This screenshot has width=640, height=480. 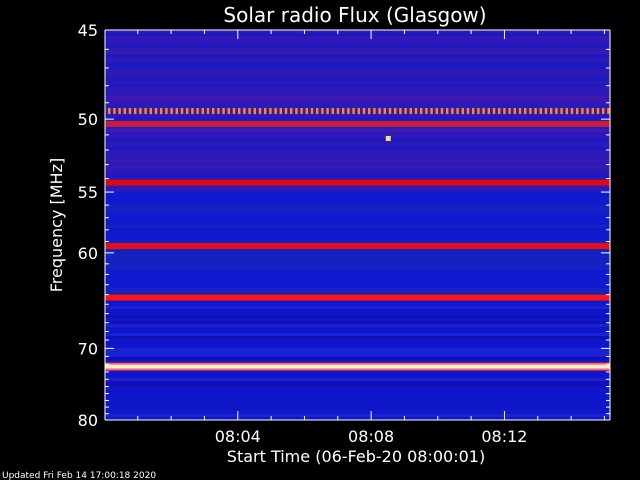 I want to click on x-axis-label: Start Time (06-Feb-20 08:00:01), so click(x=356, y=456).